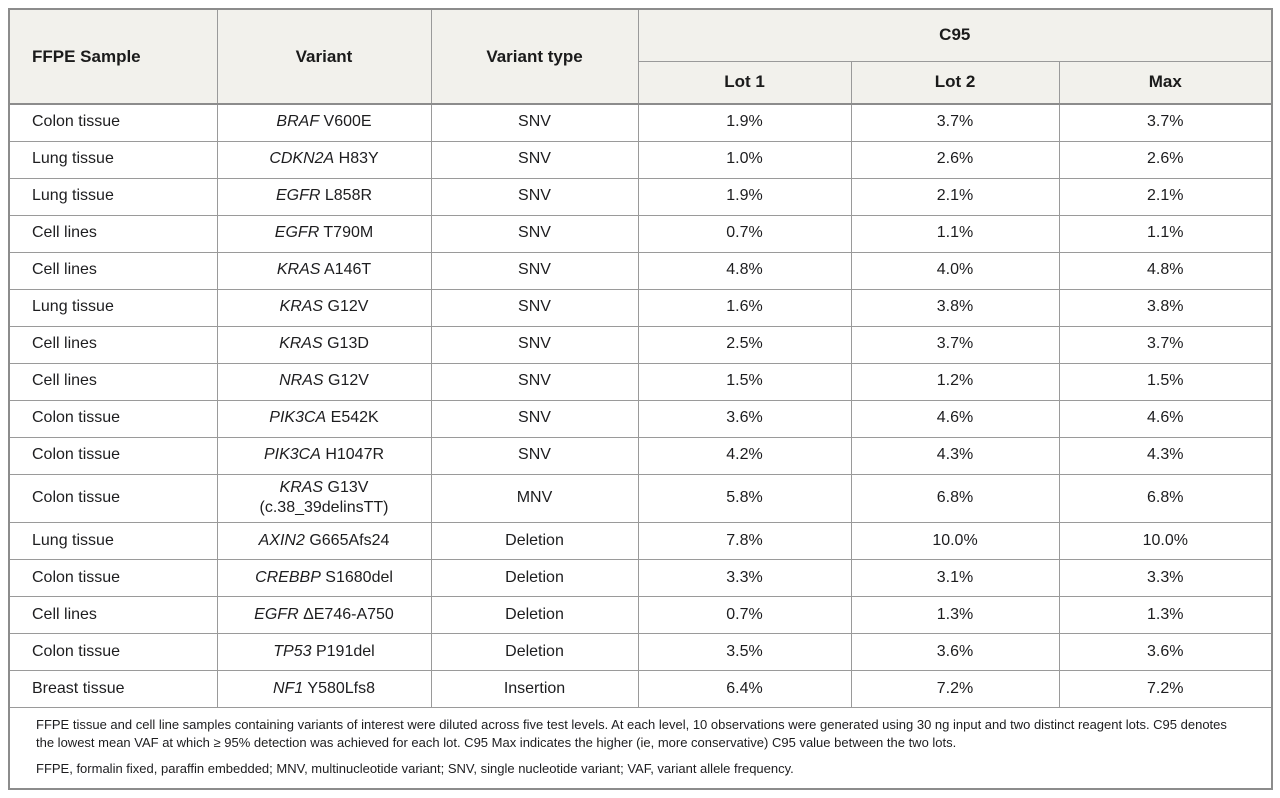 This screenshot has height=798, width=1280. What do you see at coordinates (744, 652) in the screenshot?
I see `c95-lot1-cell: 3.5%` at bounding box center [744, 652].